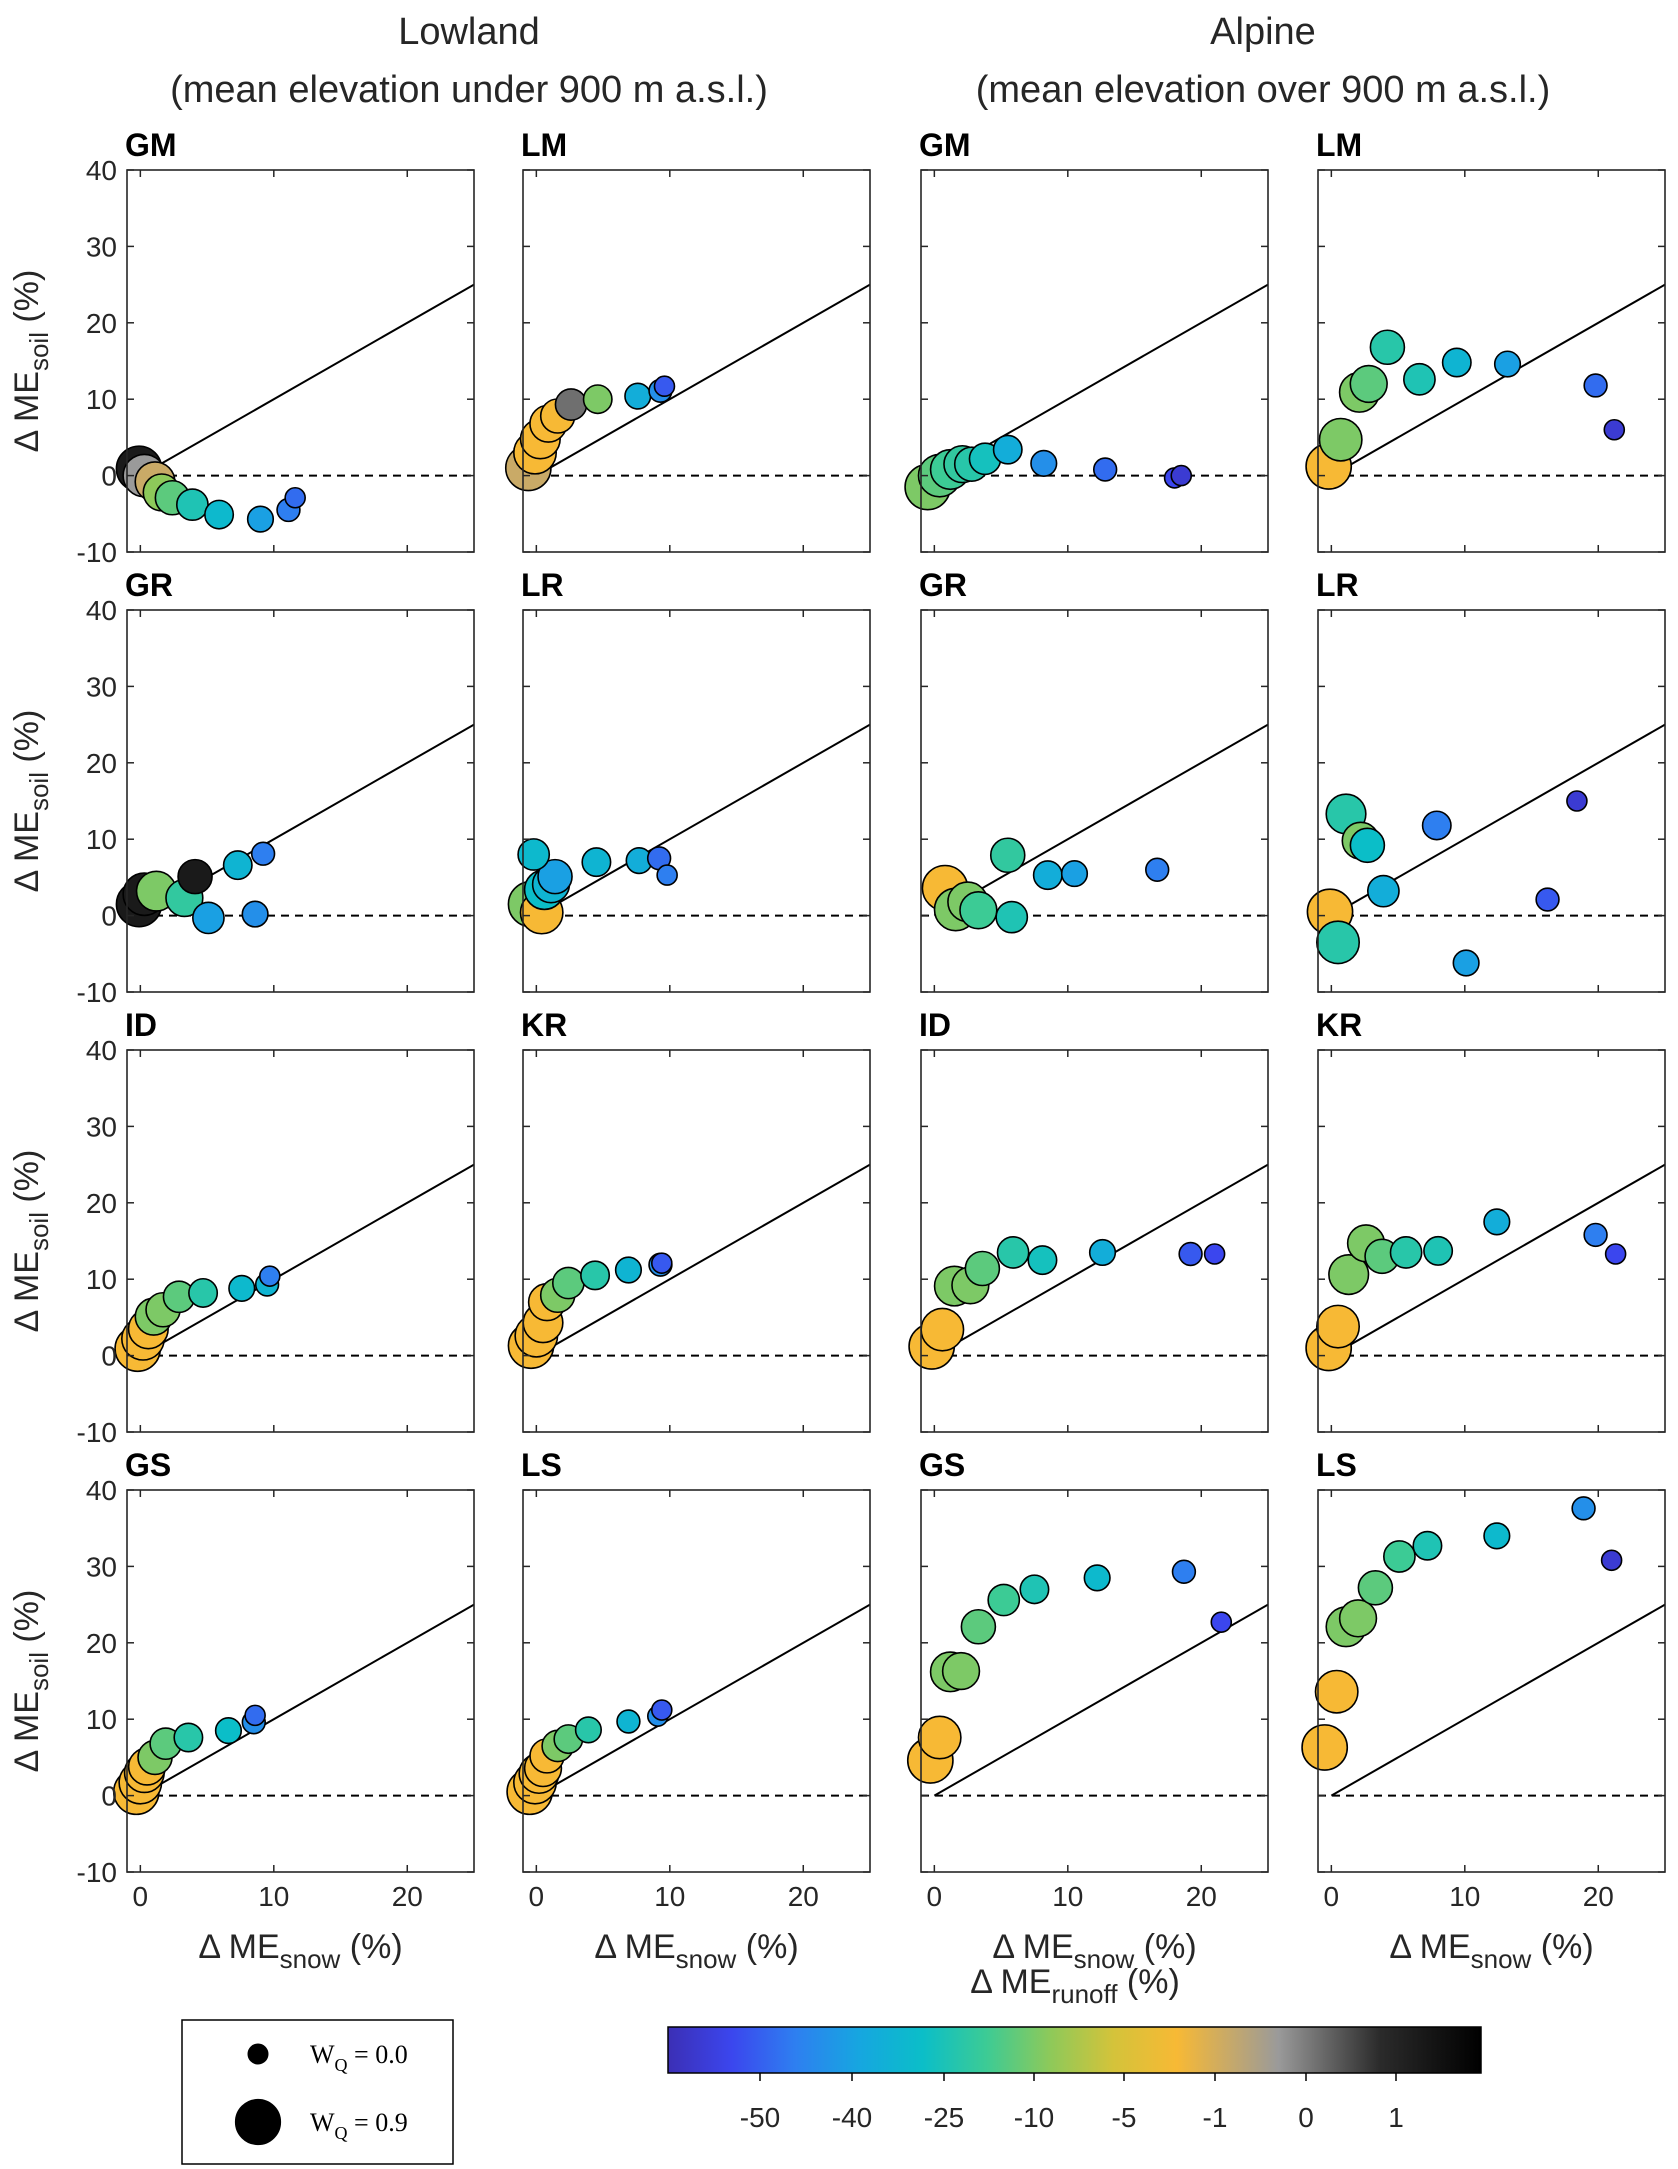 Image resolution: width=1678 pixels, height=2169 pixels. Describe the element at coordinates (378, 2122) in the screenshot. I see `legend-label-value: = 0.9` at that location.